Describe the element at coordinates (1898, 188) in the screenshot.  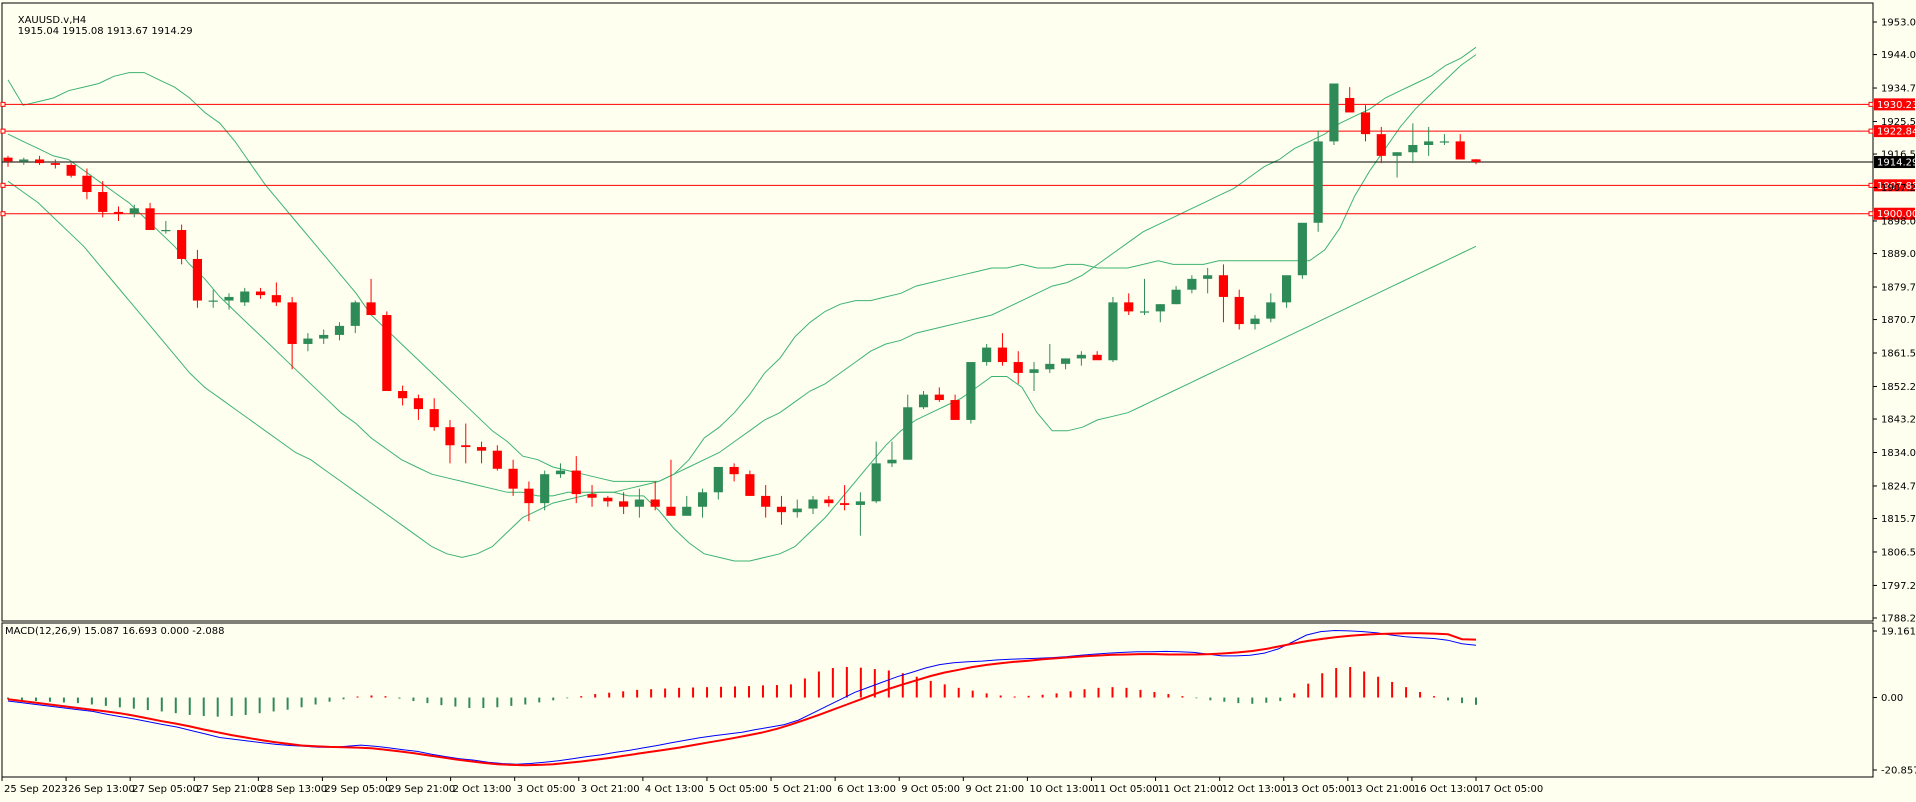
I see `price-tick-label: 1907.25` at that location.